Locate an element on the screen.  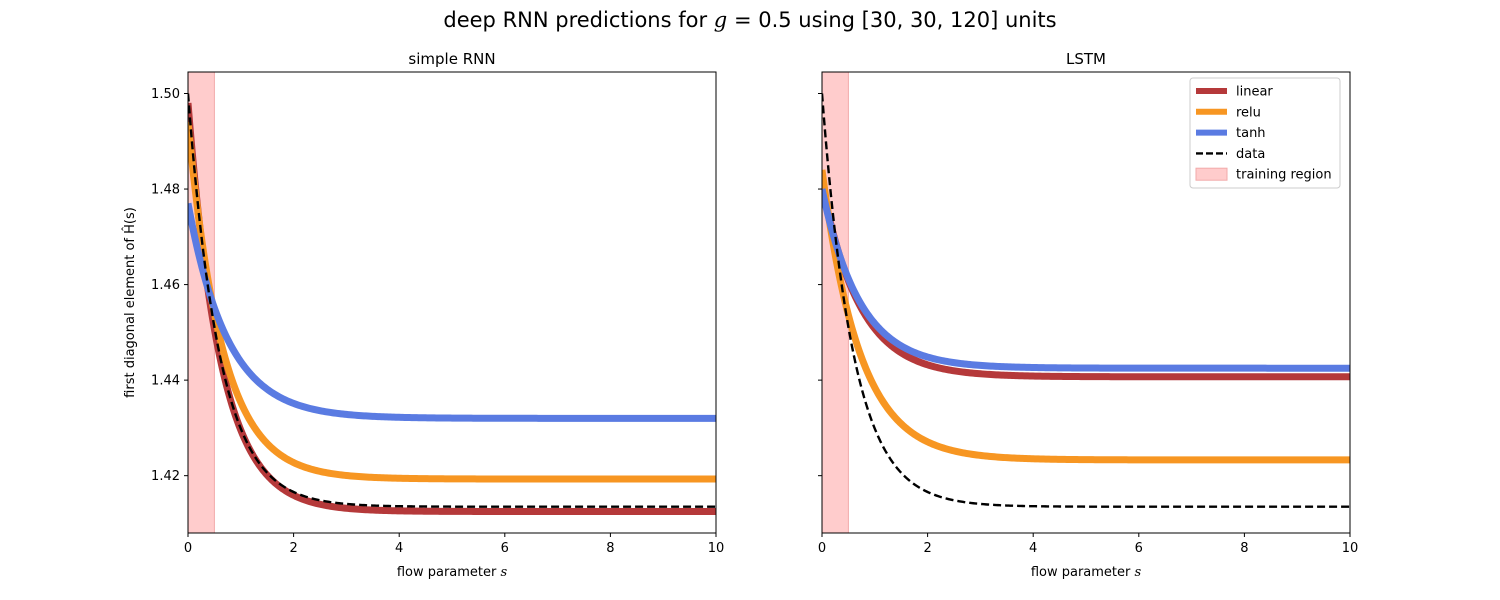
legend-frame is located at coordinates (1265, 133).